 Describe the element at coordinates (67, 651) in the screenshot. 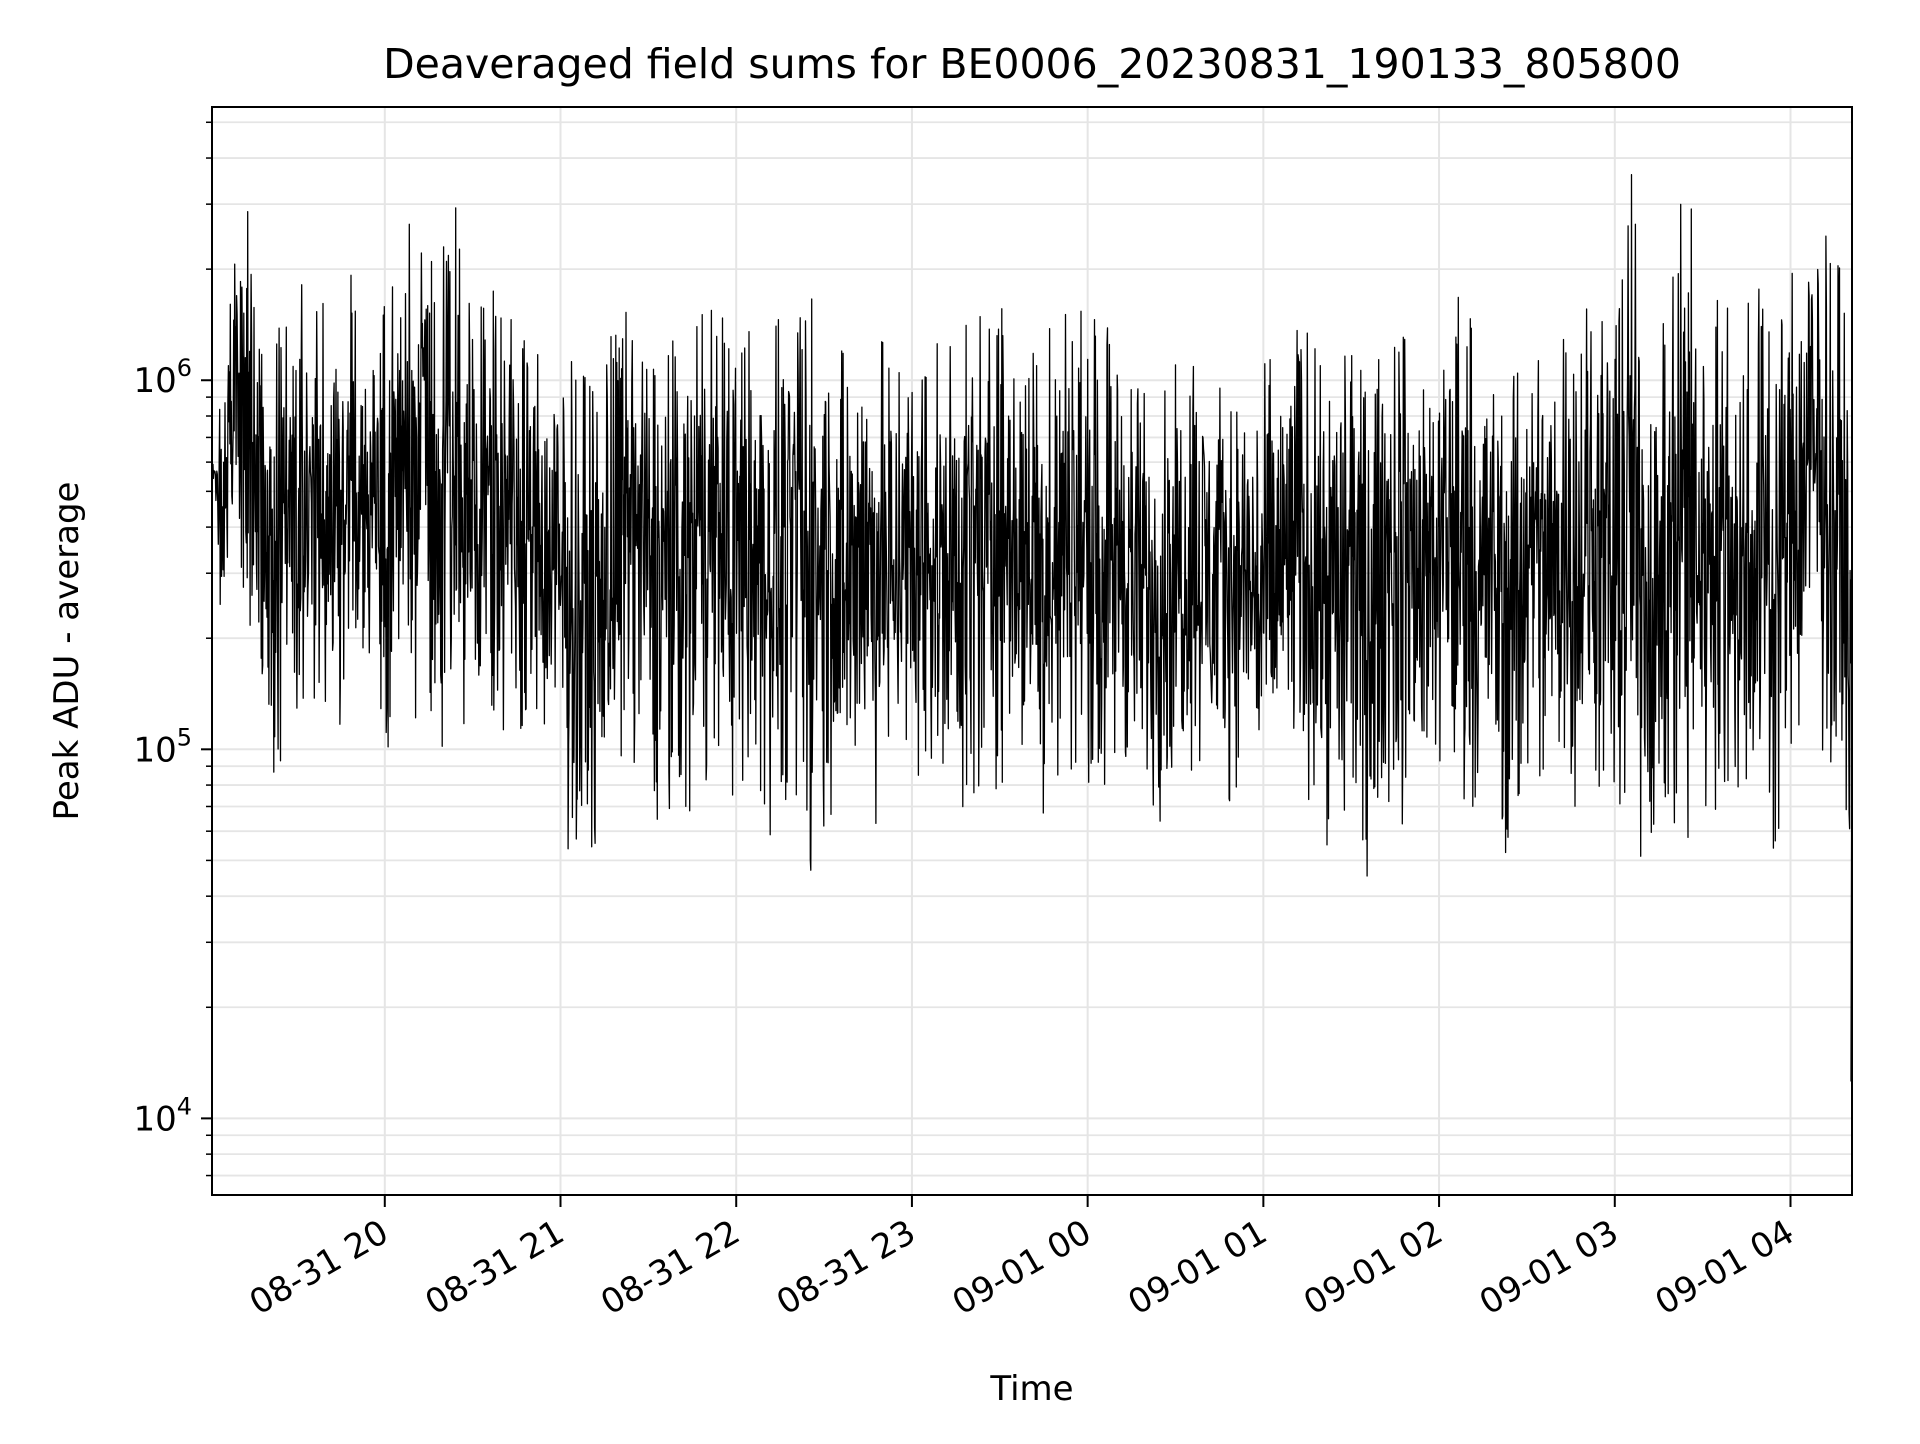

I see `y-axis-label: Peak ADU - average` at that location.